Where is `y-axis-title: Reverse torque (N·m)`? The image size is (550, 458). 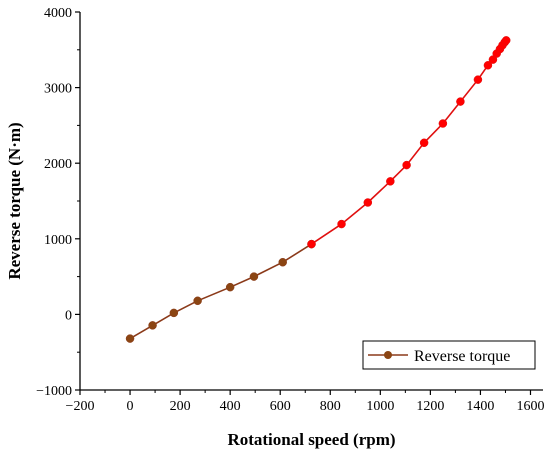 y-axis-title: Reverse torque (N·m) is located at coordinates (14, 200).